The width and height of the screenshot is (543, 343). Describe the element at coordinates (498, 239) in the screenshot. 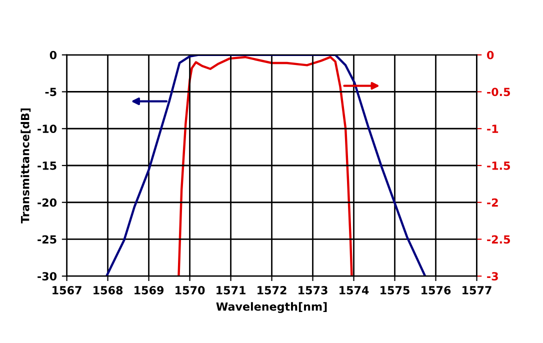

I see `y2-tick-label: -2.5` at that location.